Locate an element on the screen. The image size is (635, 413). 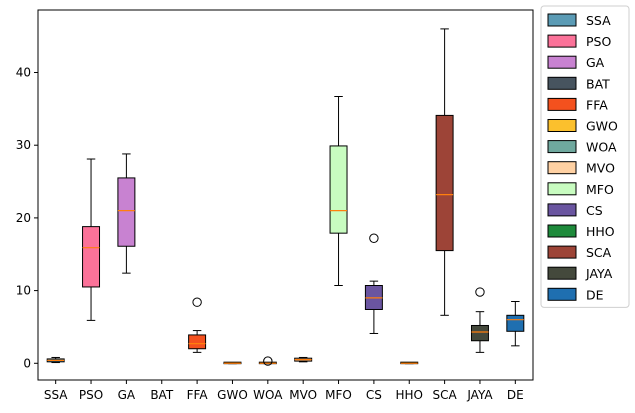
y-tick-label: 20 is located at coordinates (23, 218).